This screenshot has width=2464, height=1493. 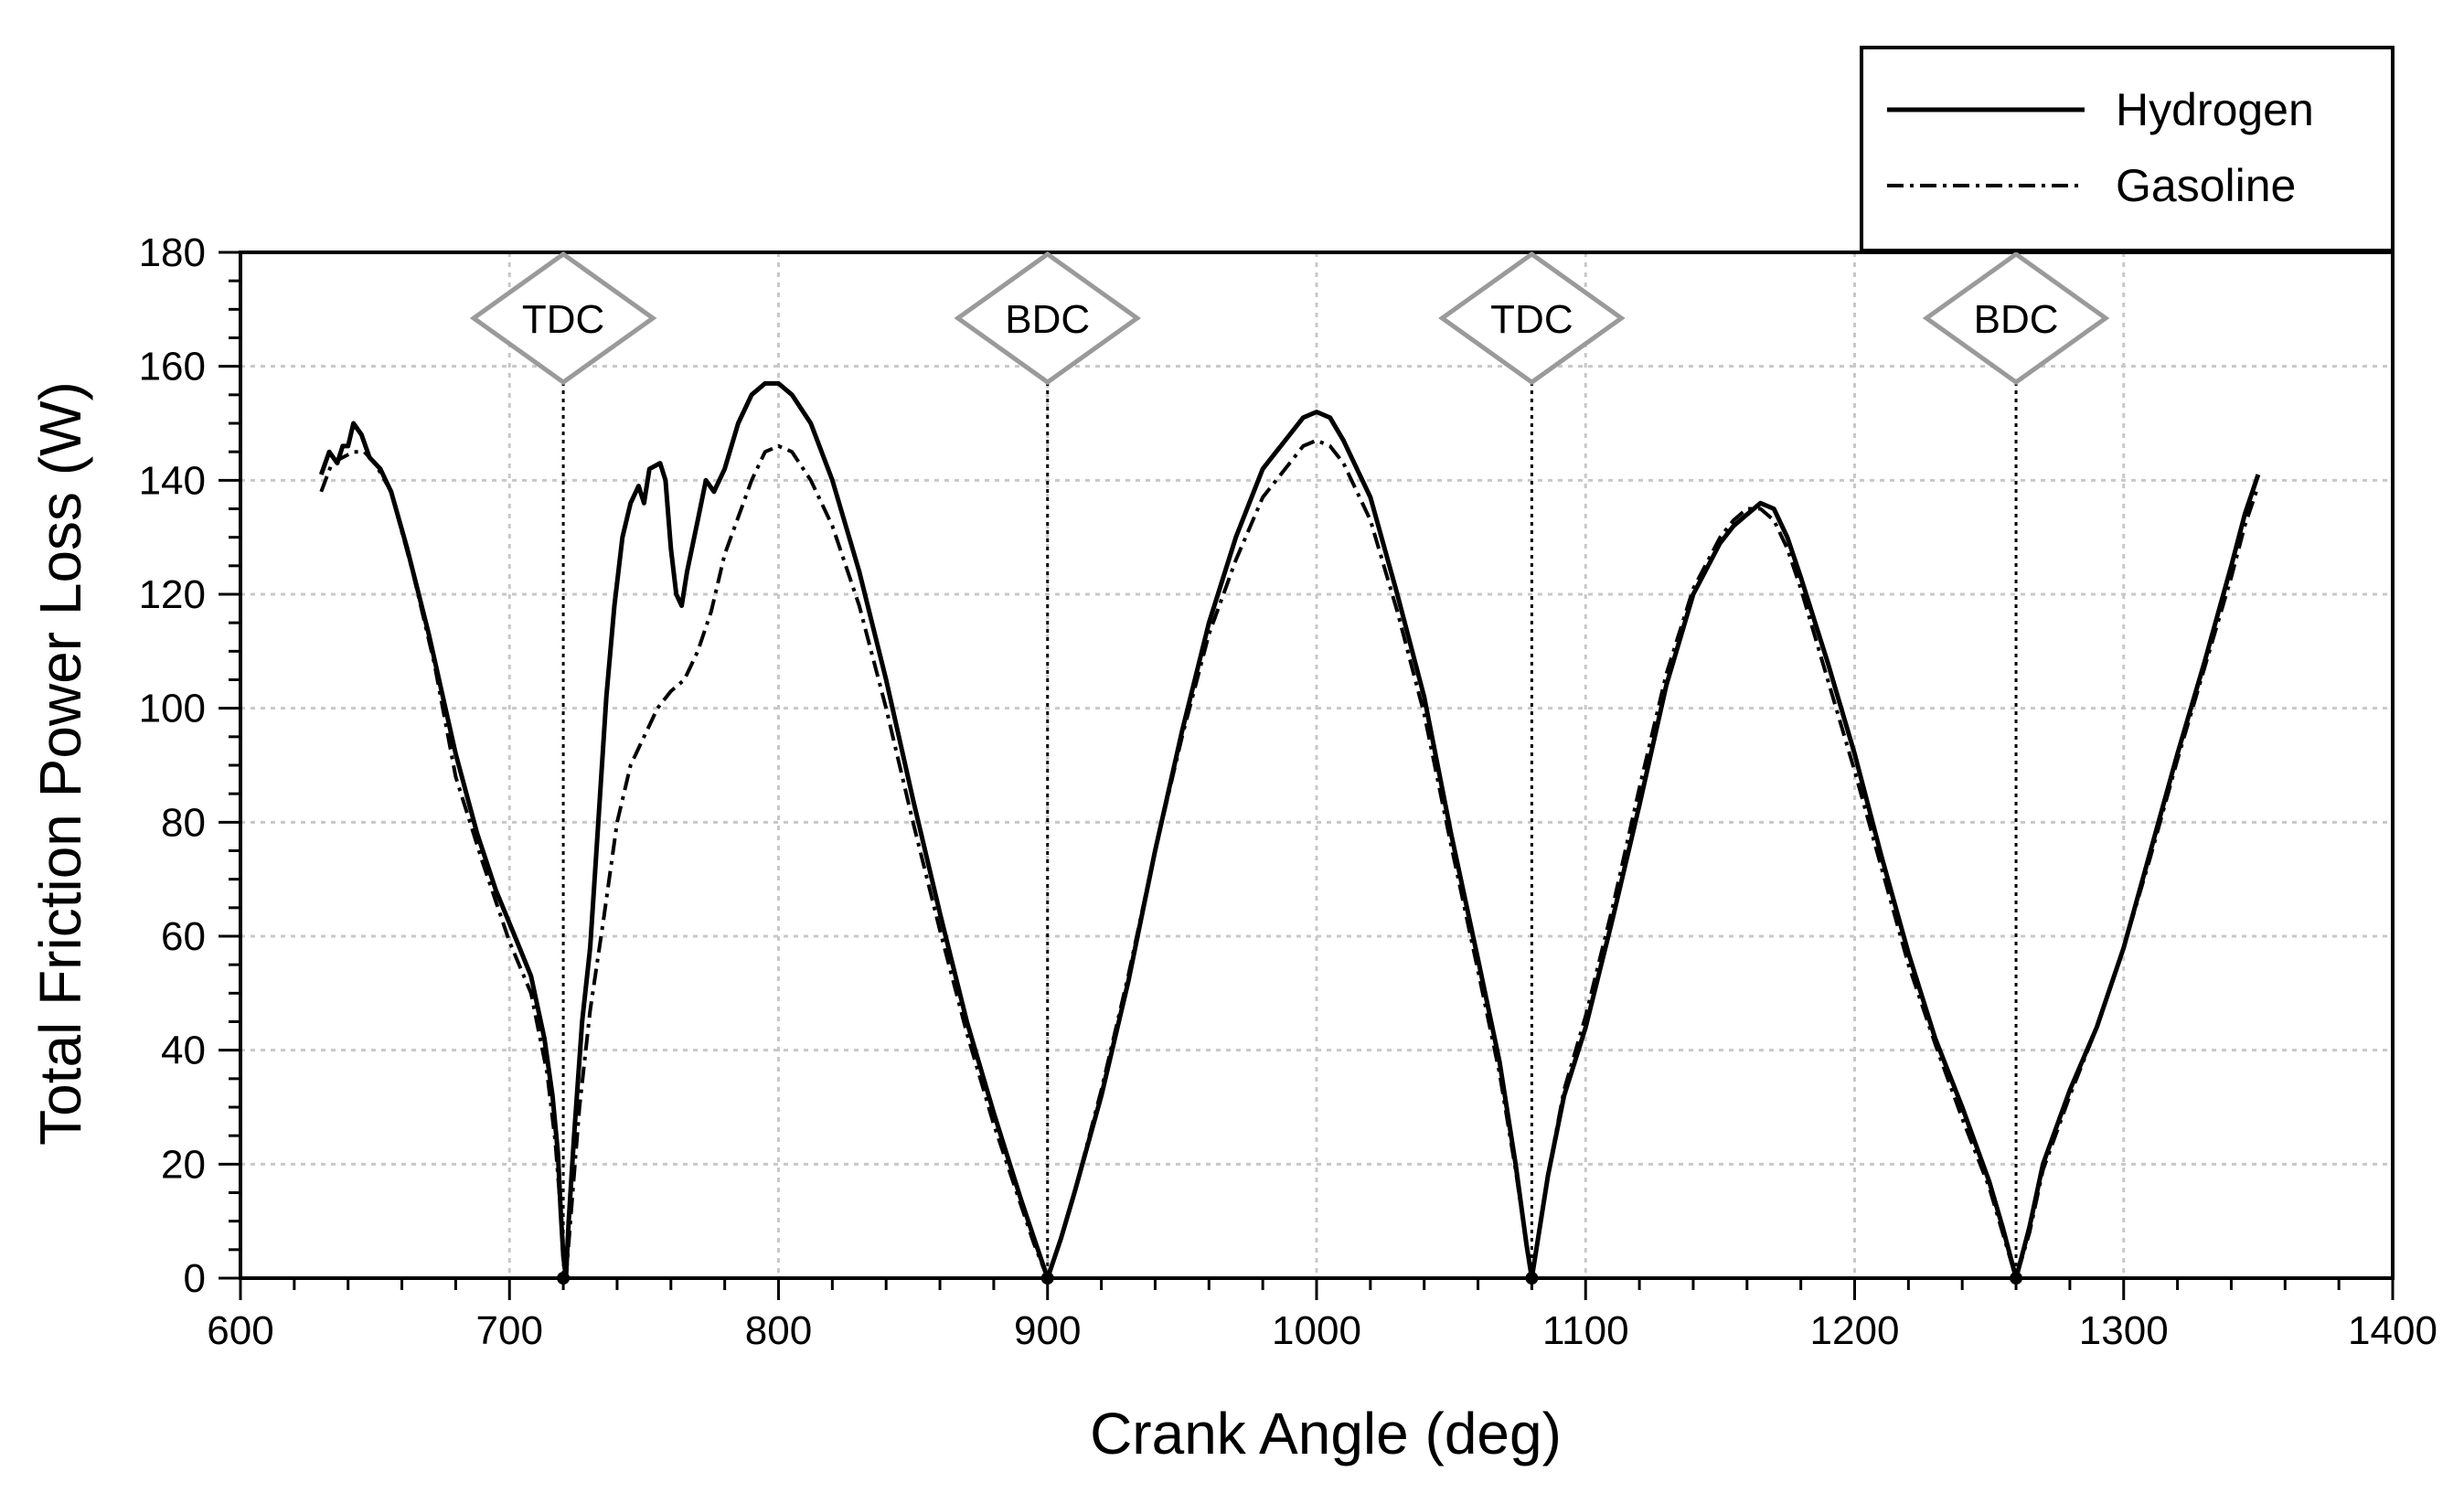 What do you see at coordinates (183, 822) in the screenshot?
I see `y-tick-label: 80` at bounding box center [183, 822].